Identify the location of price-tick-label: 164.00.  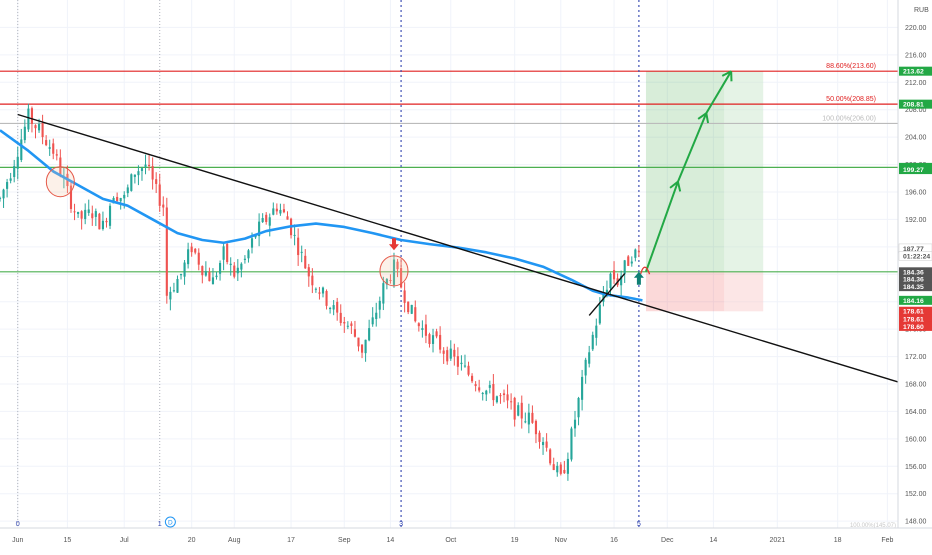
(916, 412).